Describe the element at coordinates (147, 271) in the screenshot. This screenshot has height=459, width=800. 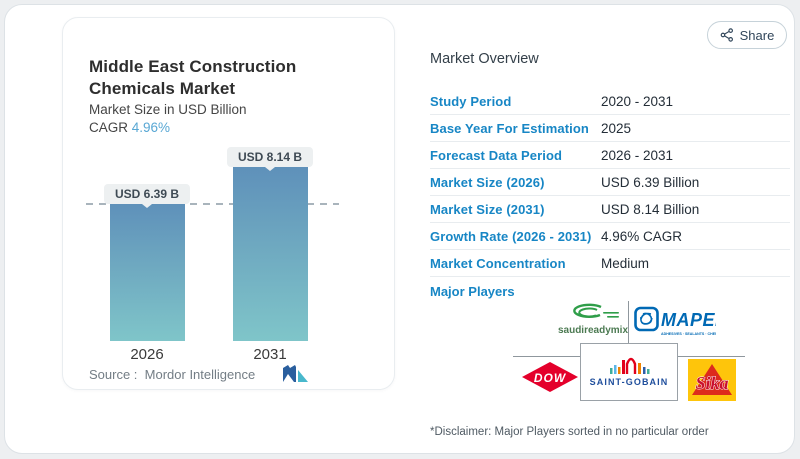
I see `bar-2026` at that location.